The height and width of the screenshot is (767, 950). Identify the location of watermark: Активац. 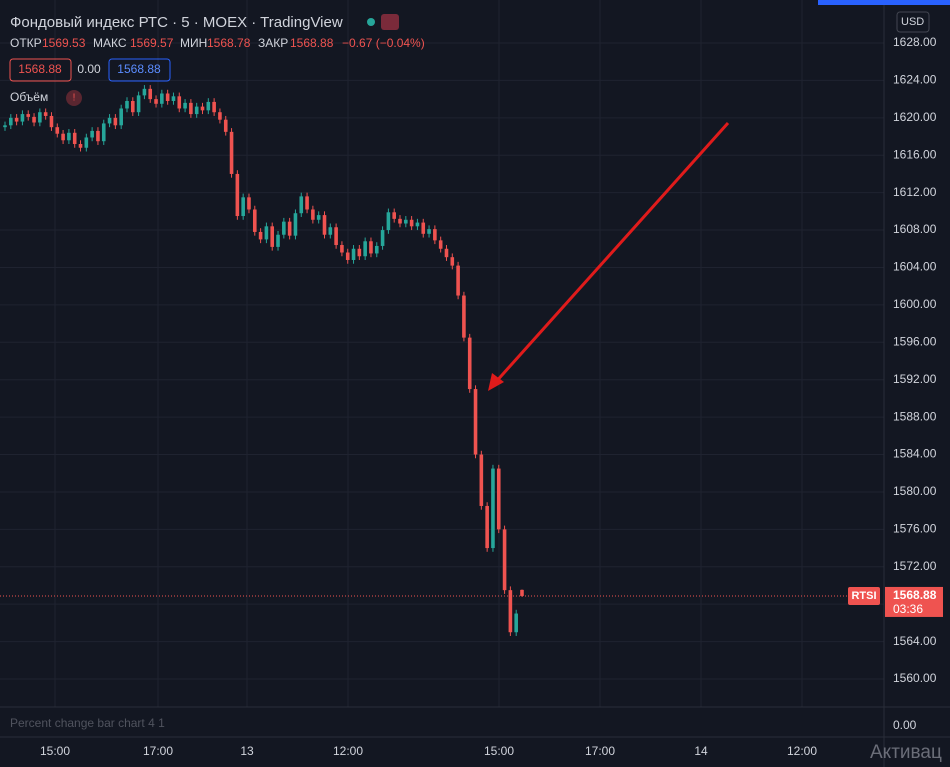
(906, 752).